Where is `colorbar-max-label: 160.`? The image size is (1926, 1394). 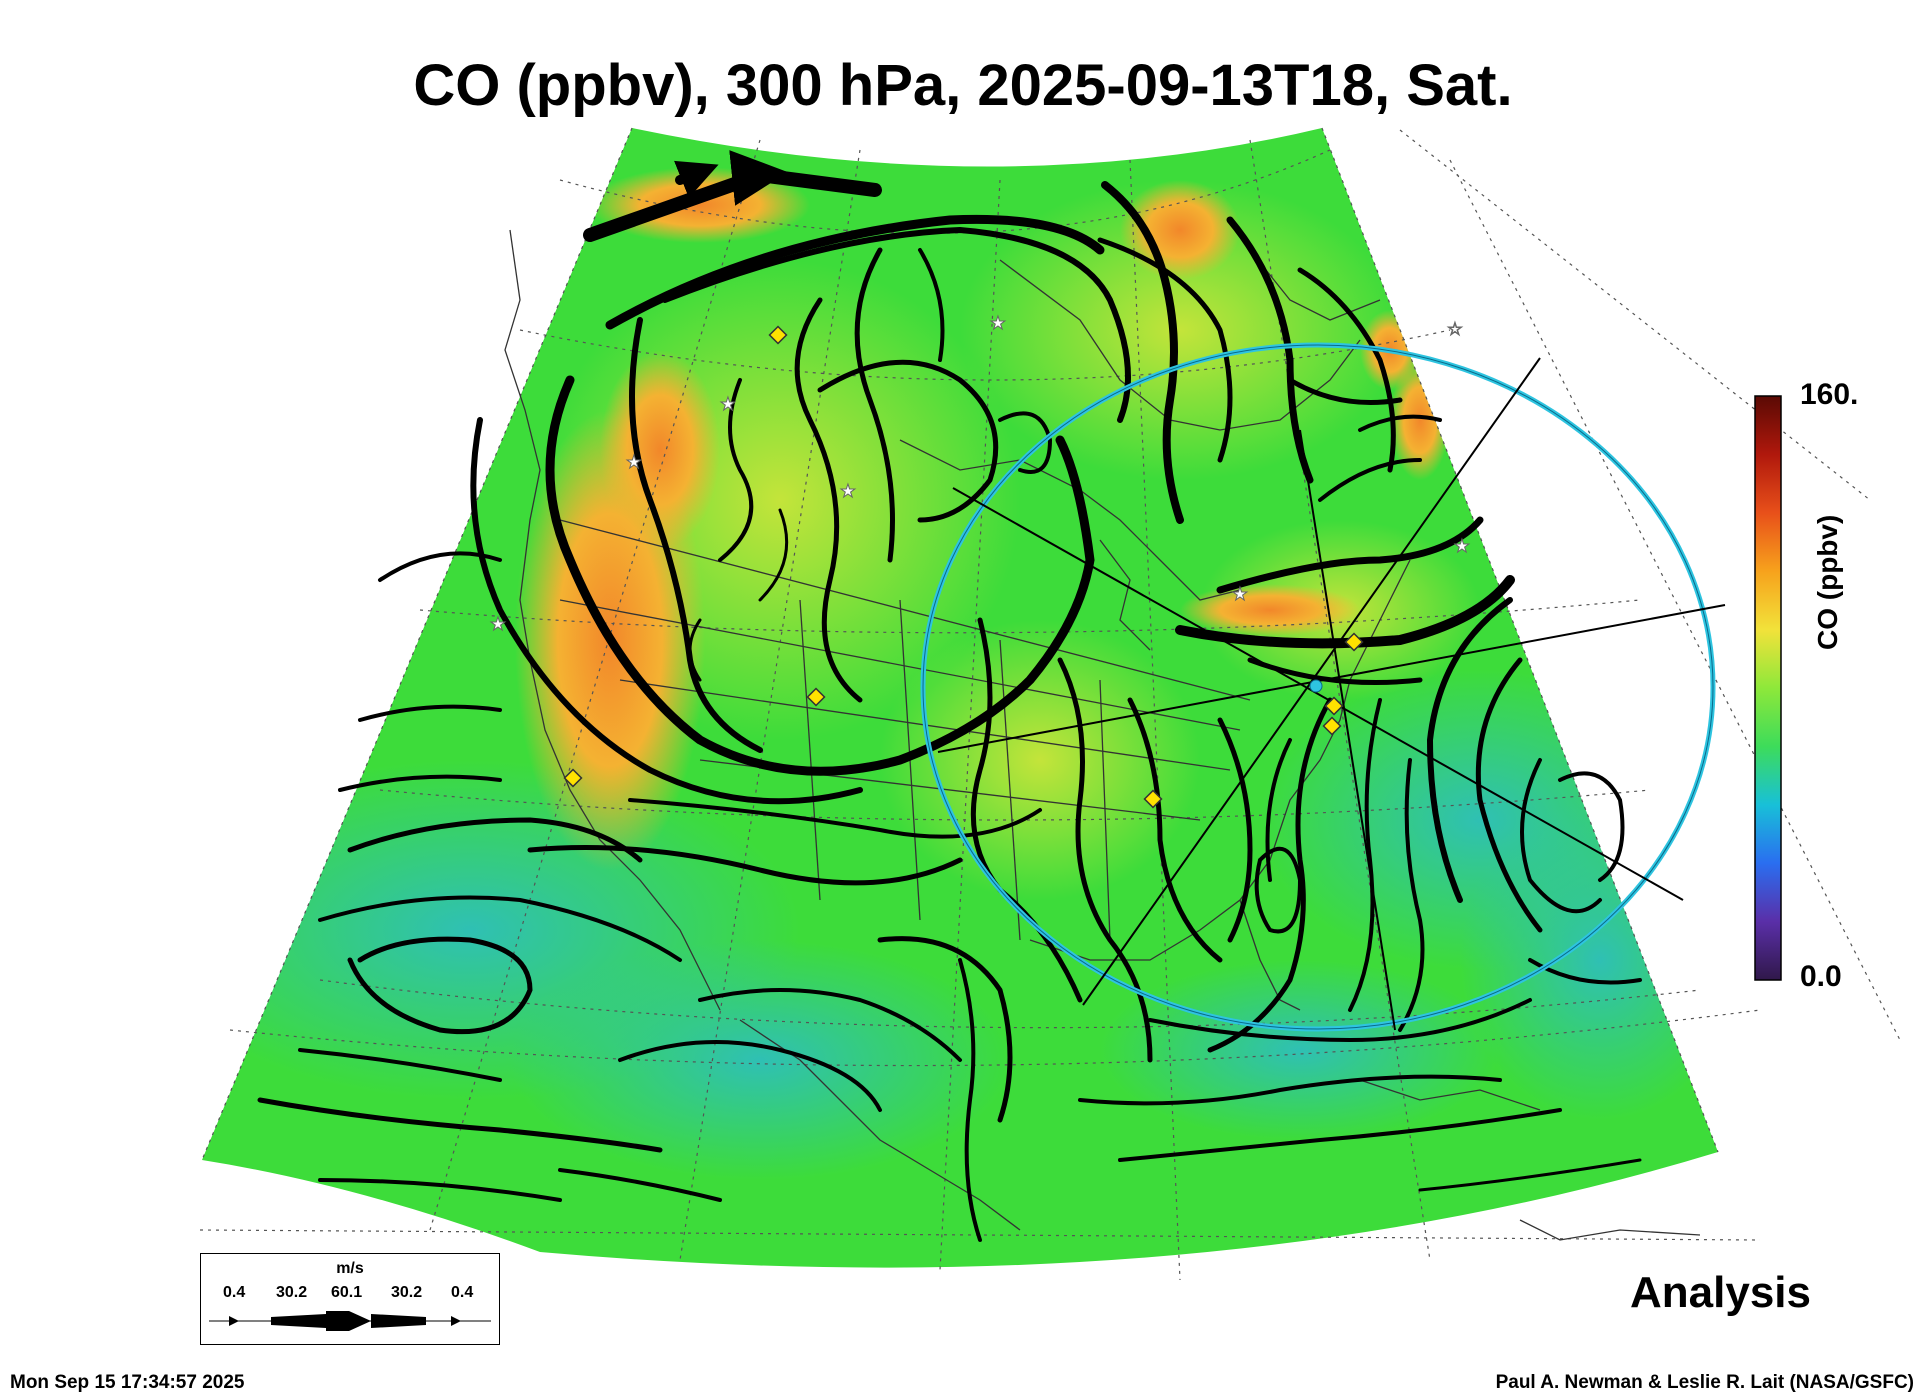 colorbar-max-label: 160. is located at coordinates (1829, 394).